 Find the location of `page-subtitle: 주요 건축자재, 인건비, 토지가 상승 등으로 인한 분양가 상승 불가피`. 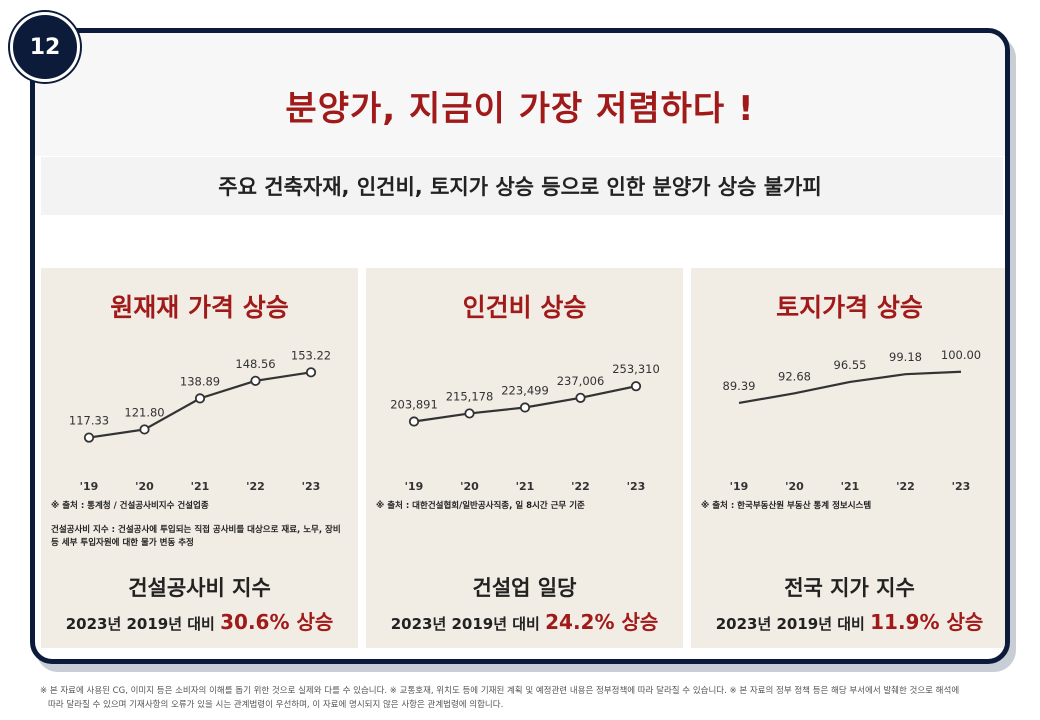

page-subtitle: 주요 건축자재, 인건비, 토지가 상승 등으로 인한 분양가 상승 불가피 is located at coordinates (520, 187).